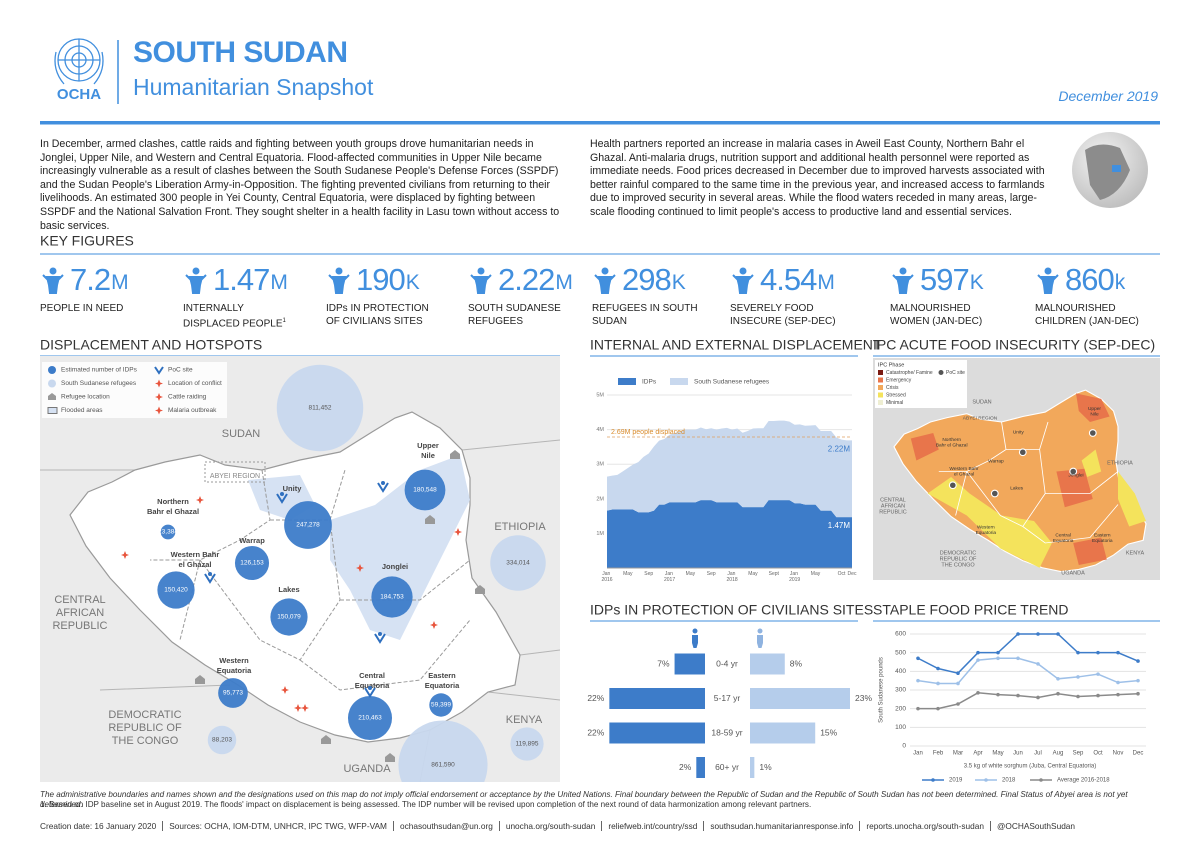 The height and width of the screenshot is (849, 1200). What do you see at coordinates (938, 754) in the screenshot?
I see `x-tick-label: Feb` at bounding box center [938, 754].